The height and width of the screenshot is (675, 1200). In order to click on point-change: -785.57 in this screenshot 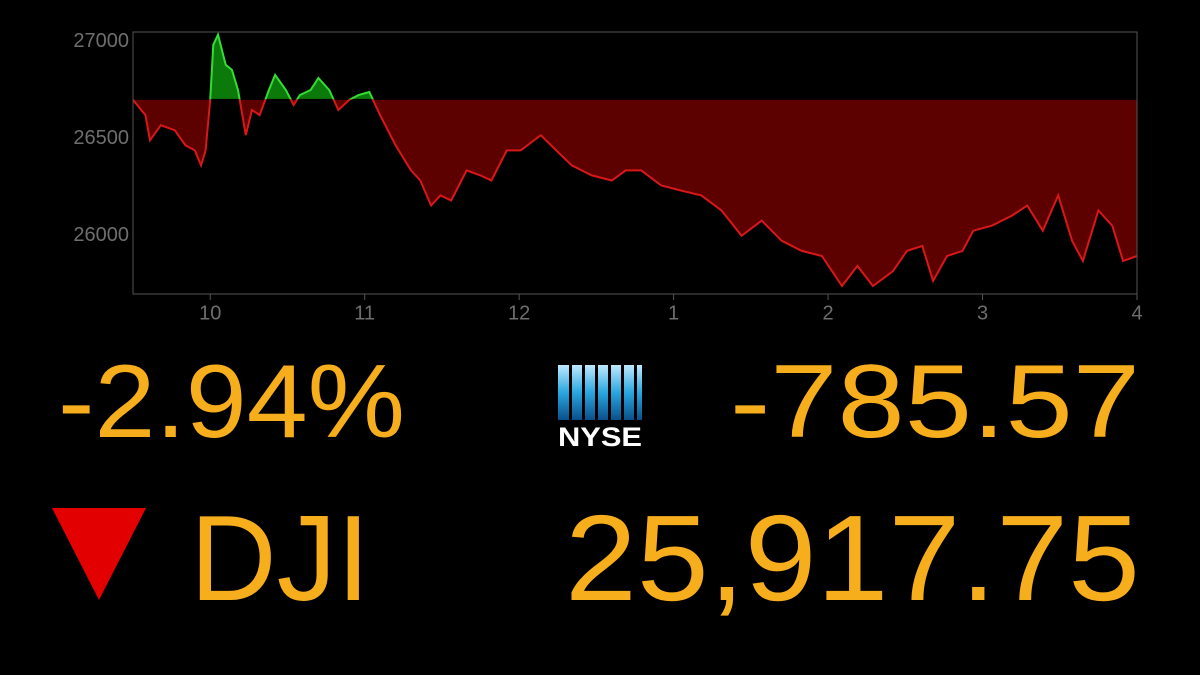, I will do `click(935, 402)`.